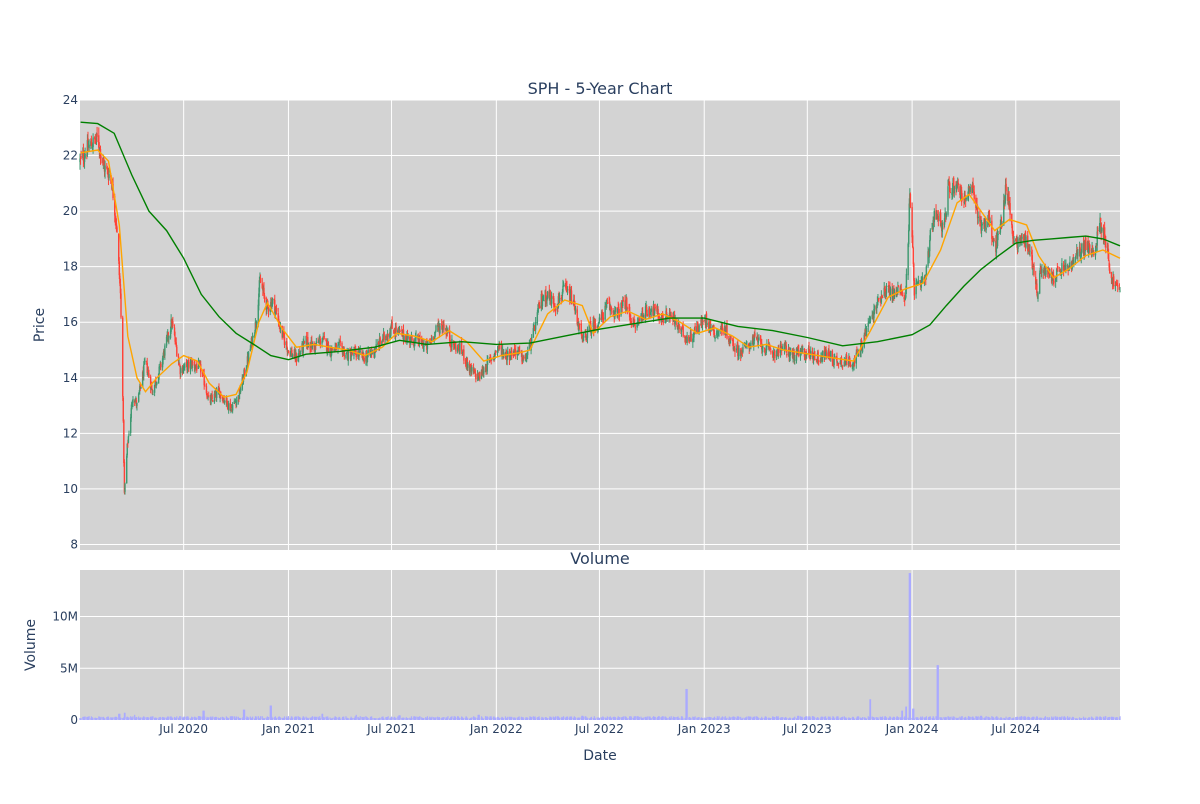  Describe the element at coordinates (600, 558) in the screenshot. I see `volume-chart-title: Volume` at that location.